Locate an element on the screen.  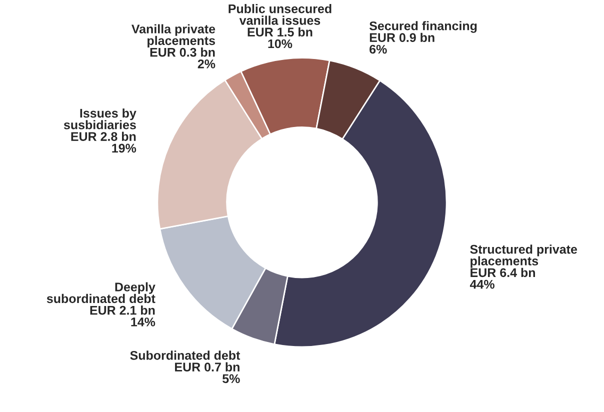
slice-label: Structured private placements EUR 6.4 bn is located at coordinates (524, 261).